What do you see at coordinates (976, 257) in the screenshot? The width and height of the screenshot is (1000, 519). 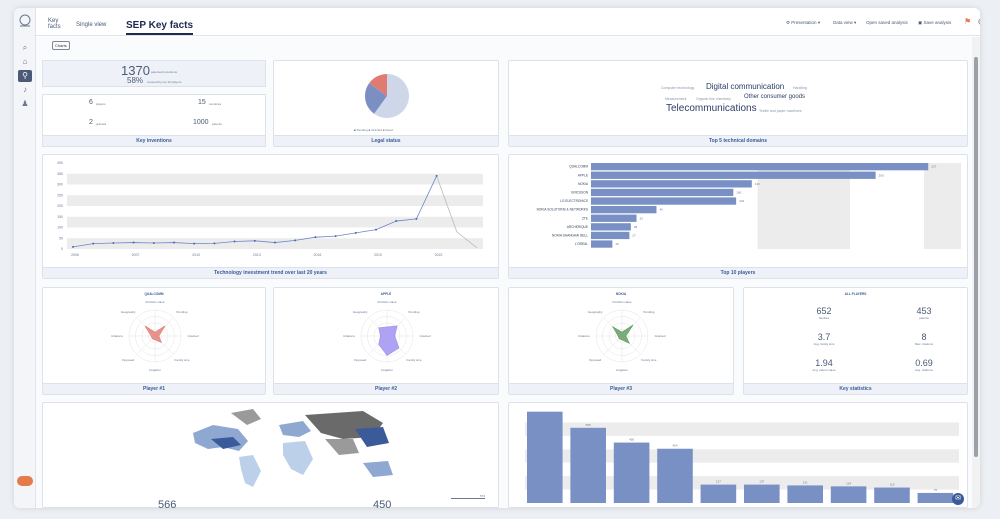 I see `scrollbar-thumb` at bounding box center [976, 257].